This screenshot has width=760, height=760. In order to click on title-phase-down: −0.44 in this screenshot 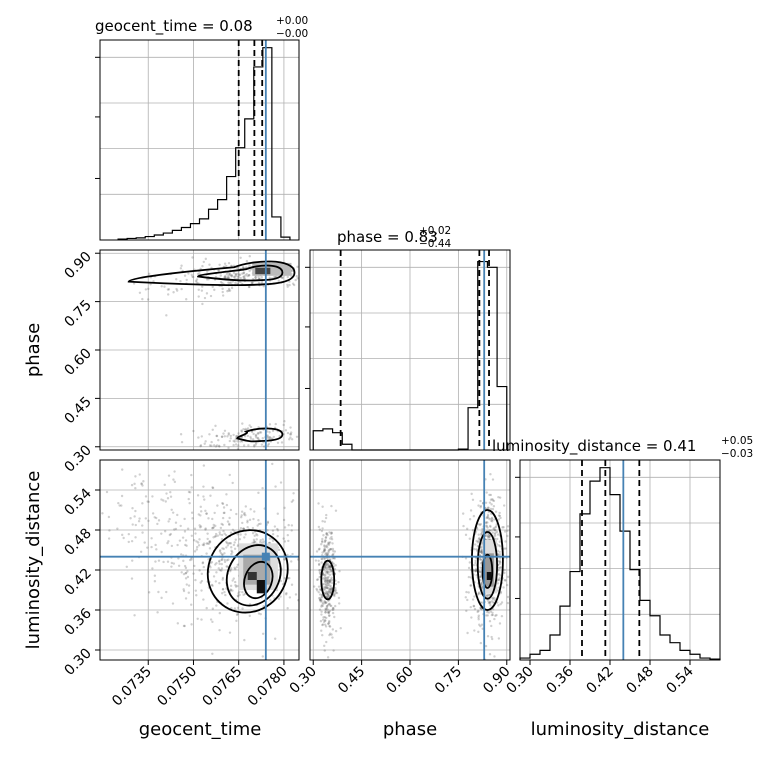, I will do `click(435, 244)`.